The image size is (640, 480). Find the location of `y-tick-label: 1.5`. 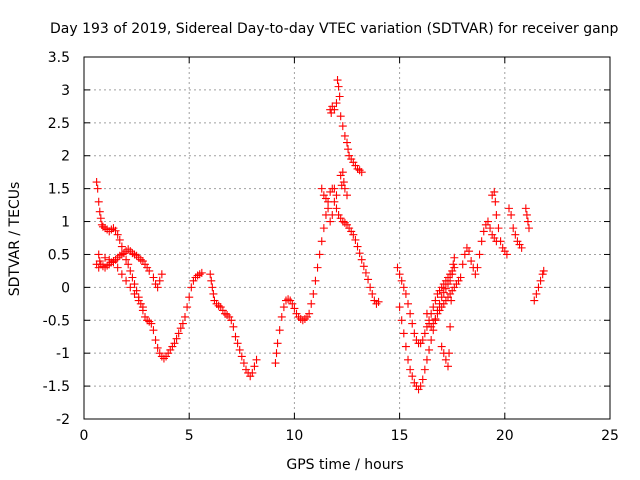

y-tick-label: 1.5 is located at coordinates (59, 190).